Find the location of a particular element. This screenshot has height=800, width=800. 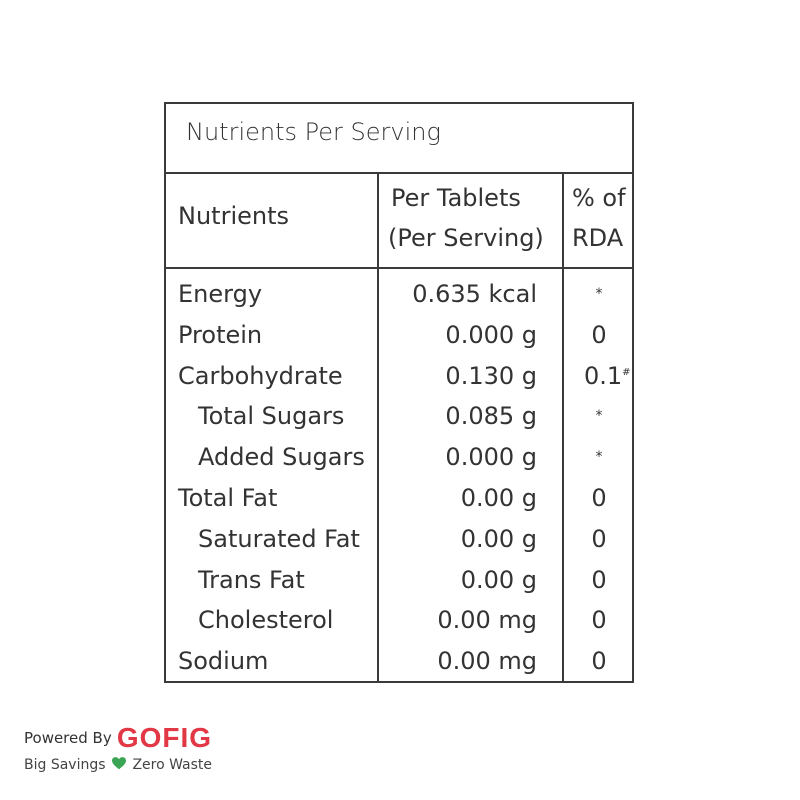

footer-brand: Powered By GOFIG is located at coordinates (118, 738).